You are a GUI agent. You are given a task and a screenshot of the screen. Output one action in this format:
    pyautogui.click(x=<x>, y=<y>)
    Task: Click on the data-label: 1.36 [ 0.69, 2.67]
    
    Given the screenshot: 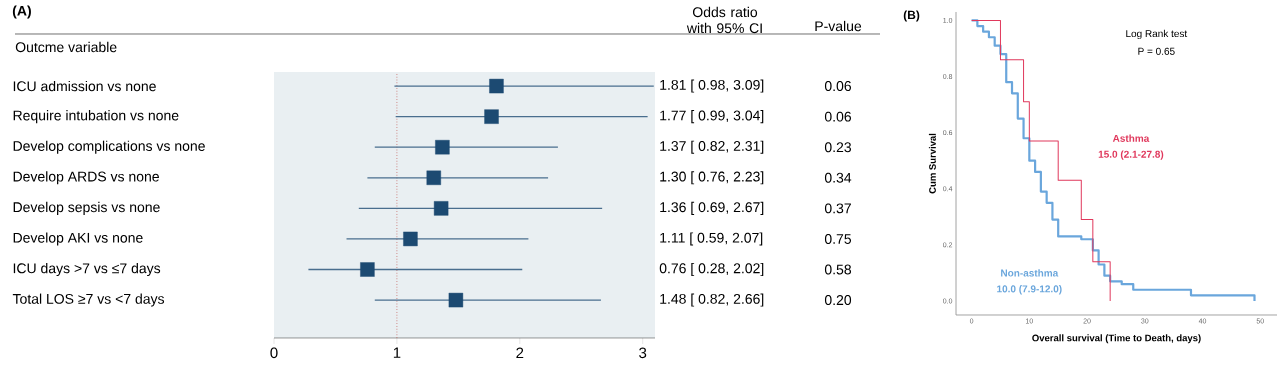 What is the action you would take?
    pyautogui.click(x=712, y=208)
    